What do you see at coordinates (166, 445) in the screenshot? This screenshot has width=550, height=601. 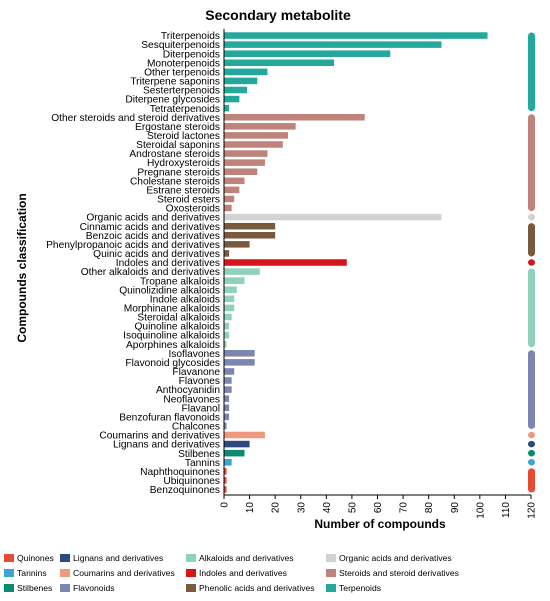 I see `category-label: Lignans and derivatives` at bounding box center [166, 445].